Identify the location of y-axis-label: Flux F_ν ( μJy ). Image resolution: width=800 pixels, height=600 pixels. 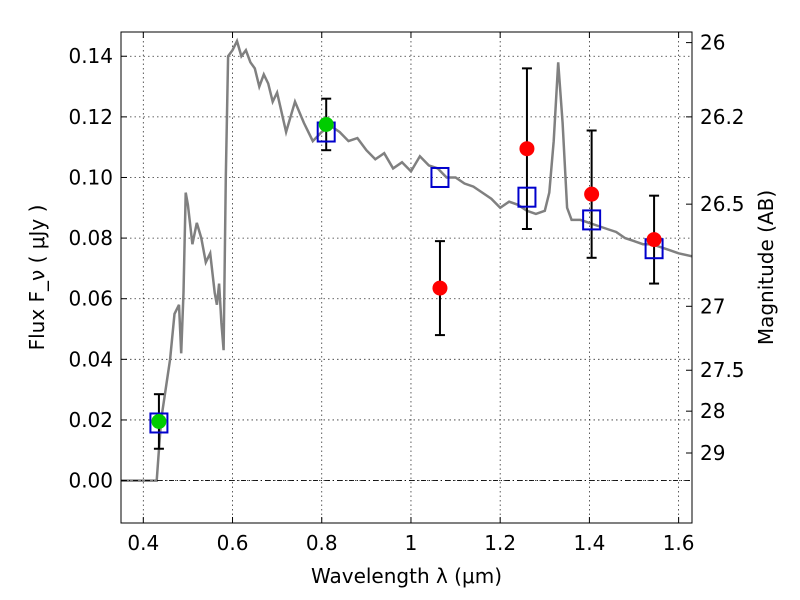
(37, 278).